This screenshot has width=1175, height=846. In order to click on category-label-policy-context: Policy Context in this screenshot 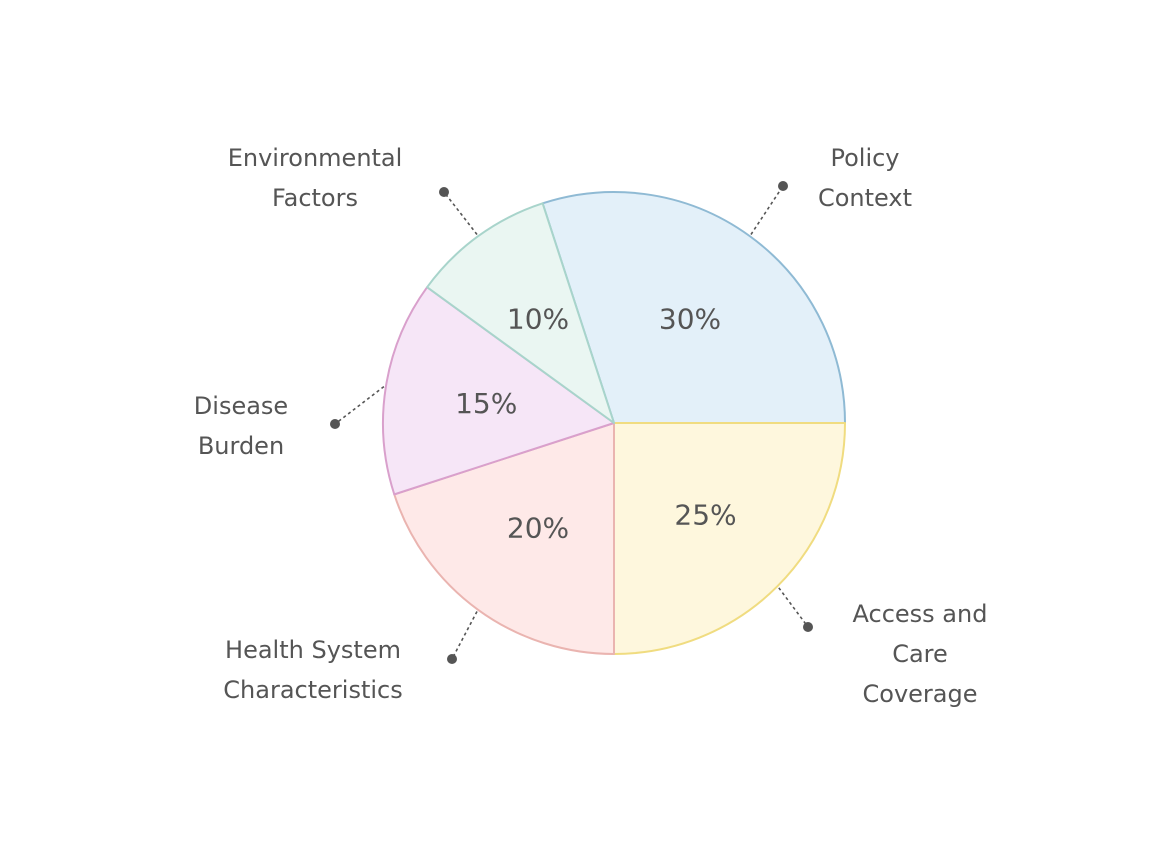, I will do `click(865, 178)`.